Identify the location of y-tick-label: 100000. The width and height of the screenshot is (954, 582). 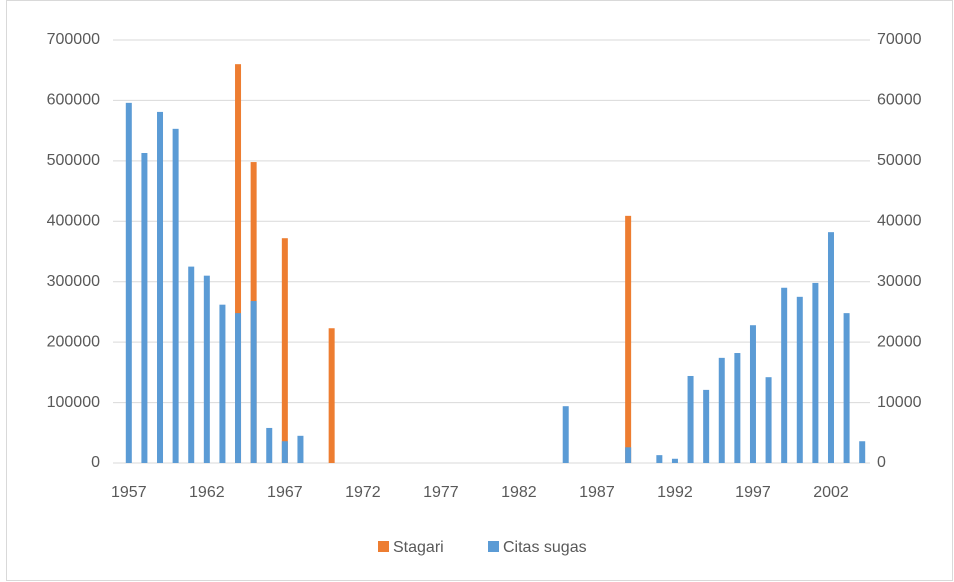
(73, 402).